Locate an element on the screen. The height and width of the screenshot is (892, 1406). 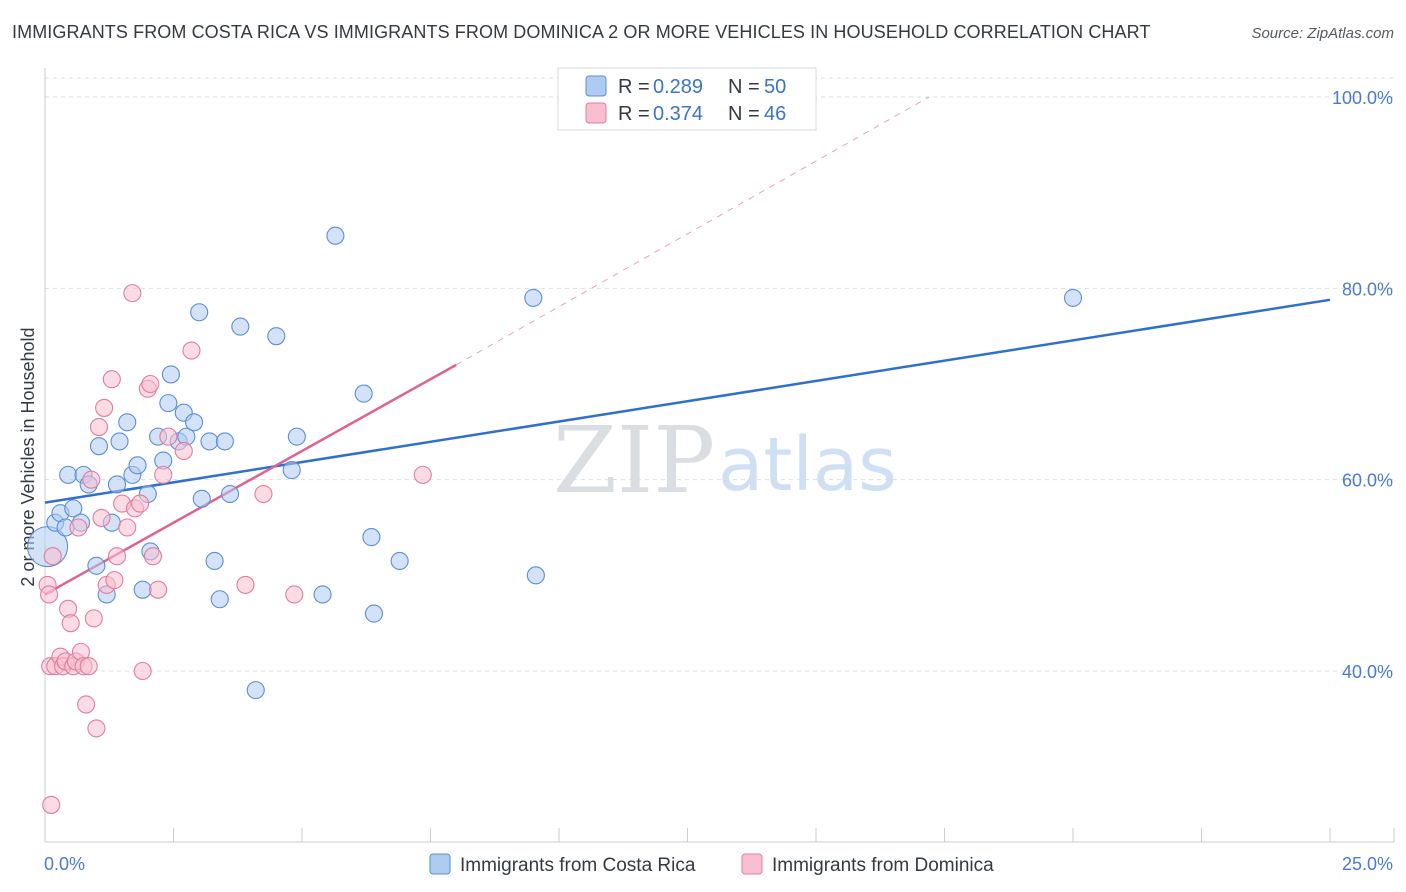
bottom-legend-label-costa-rica: Immigrants from Costa Rica is located at coordinates (578, 865).